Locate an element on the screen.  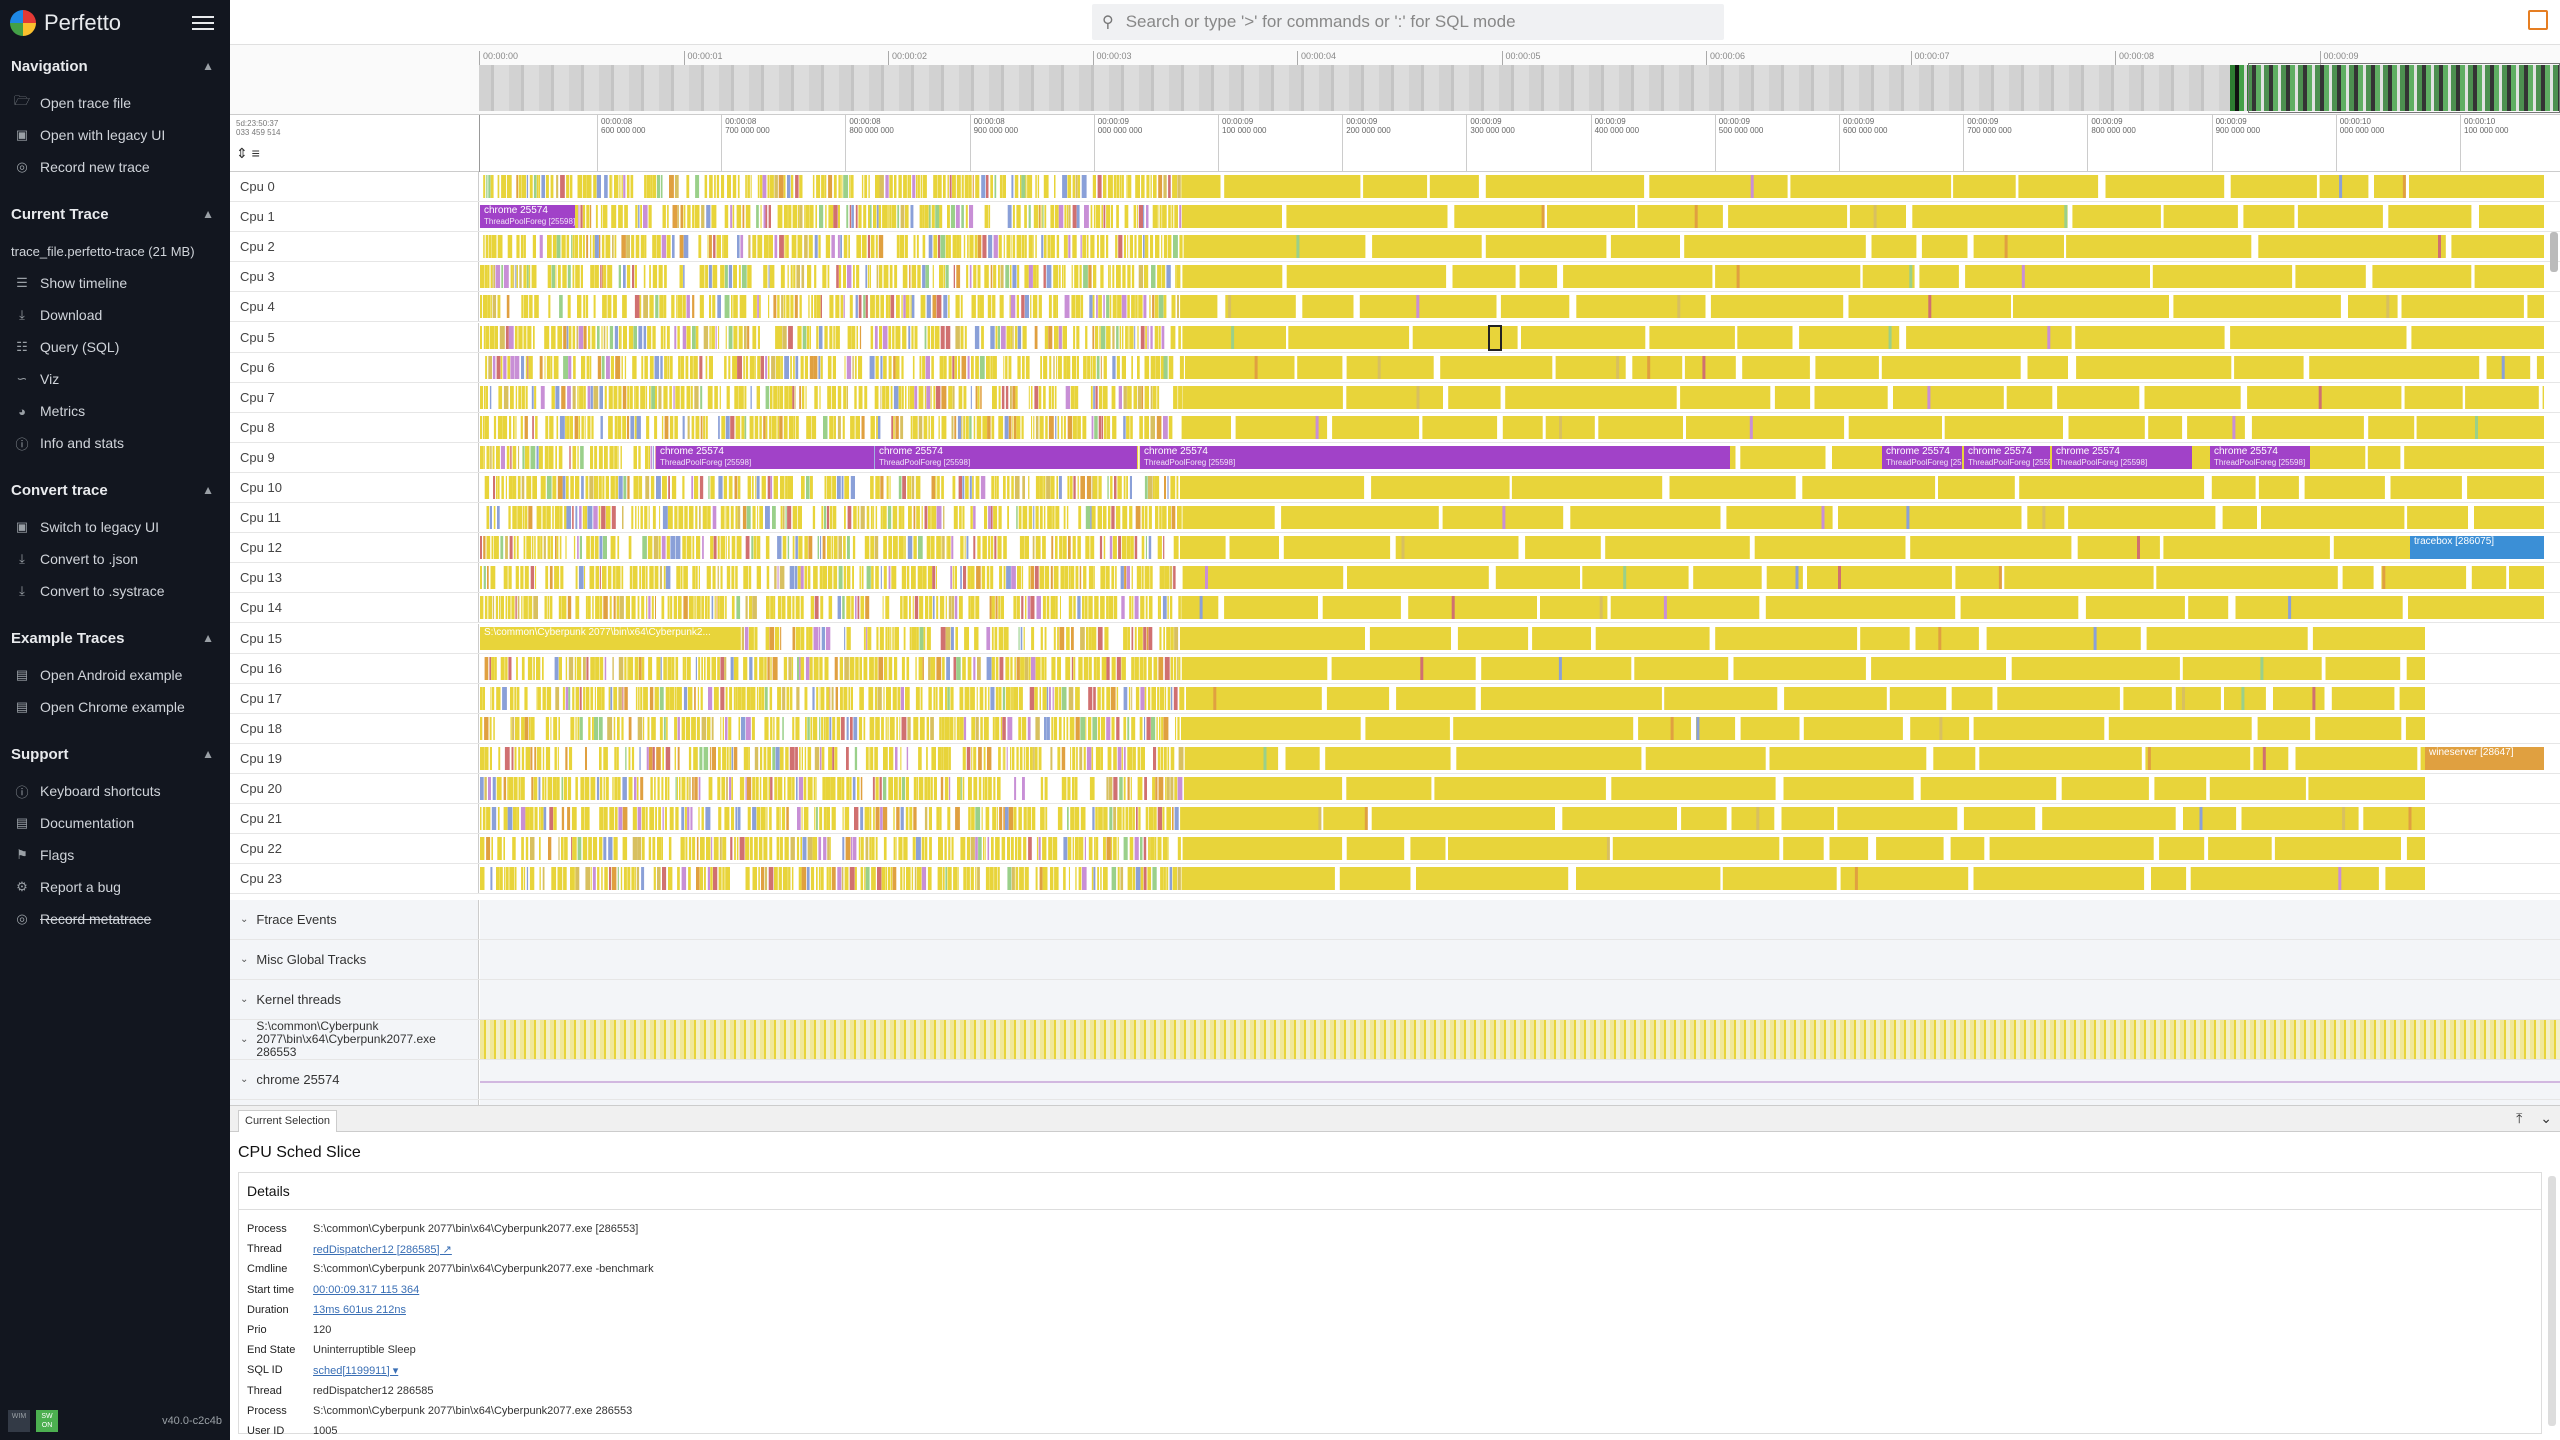
sidebar-item-open-trace-file: 🗁 Open trace file is located at coordinates (115, 103).